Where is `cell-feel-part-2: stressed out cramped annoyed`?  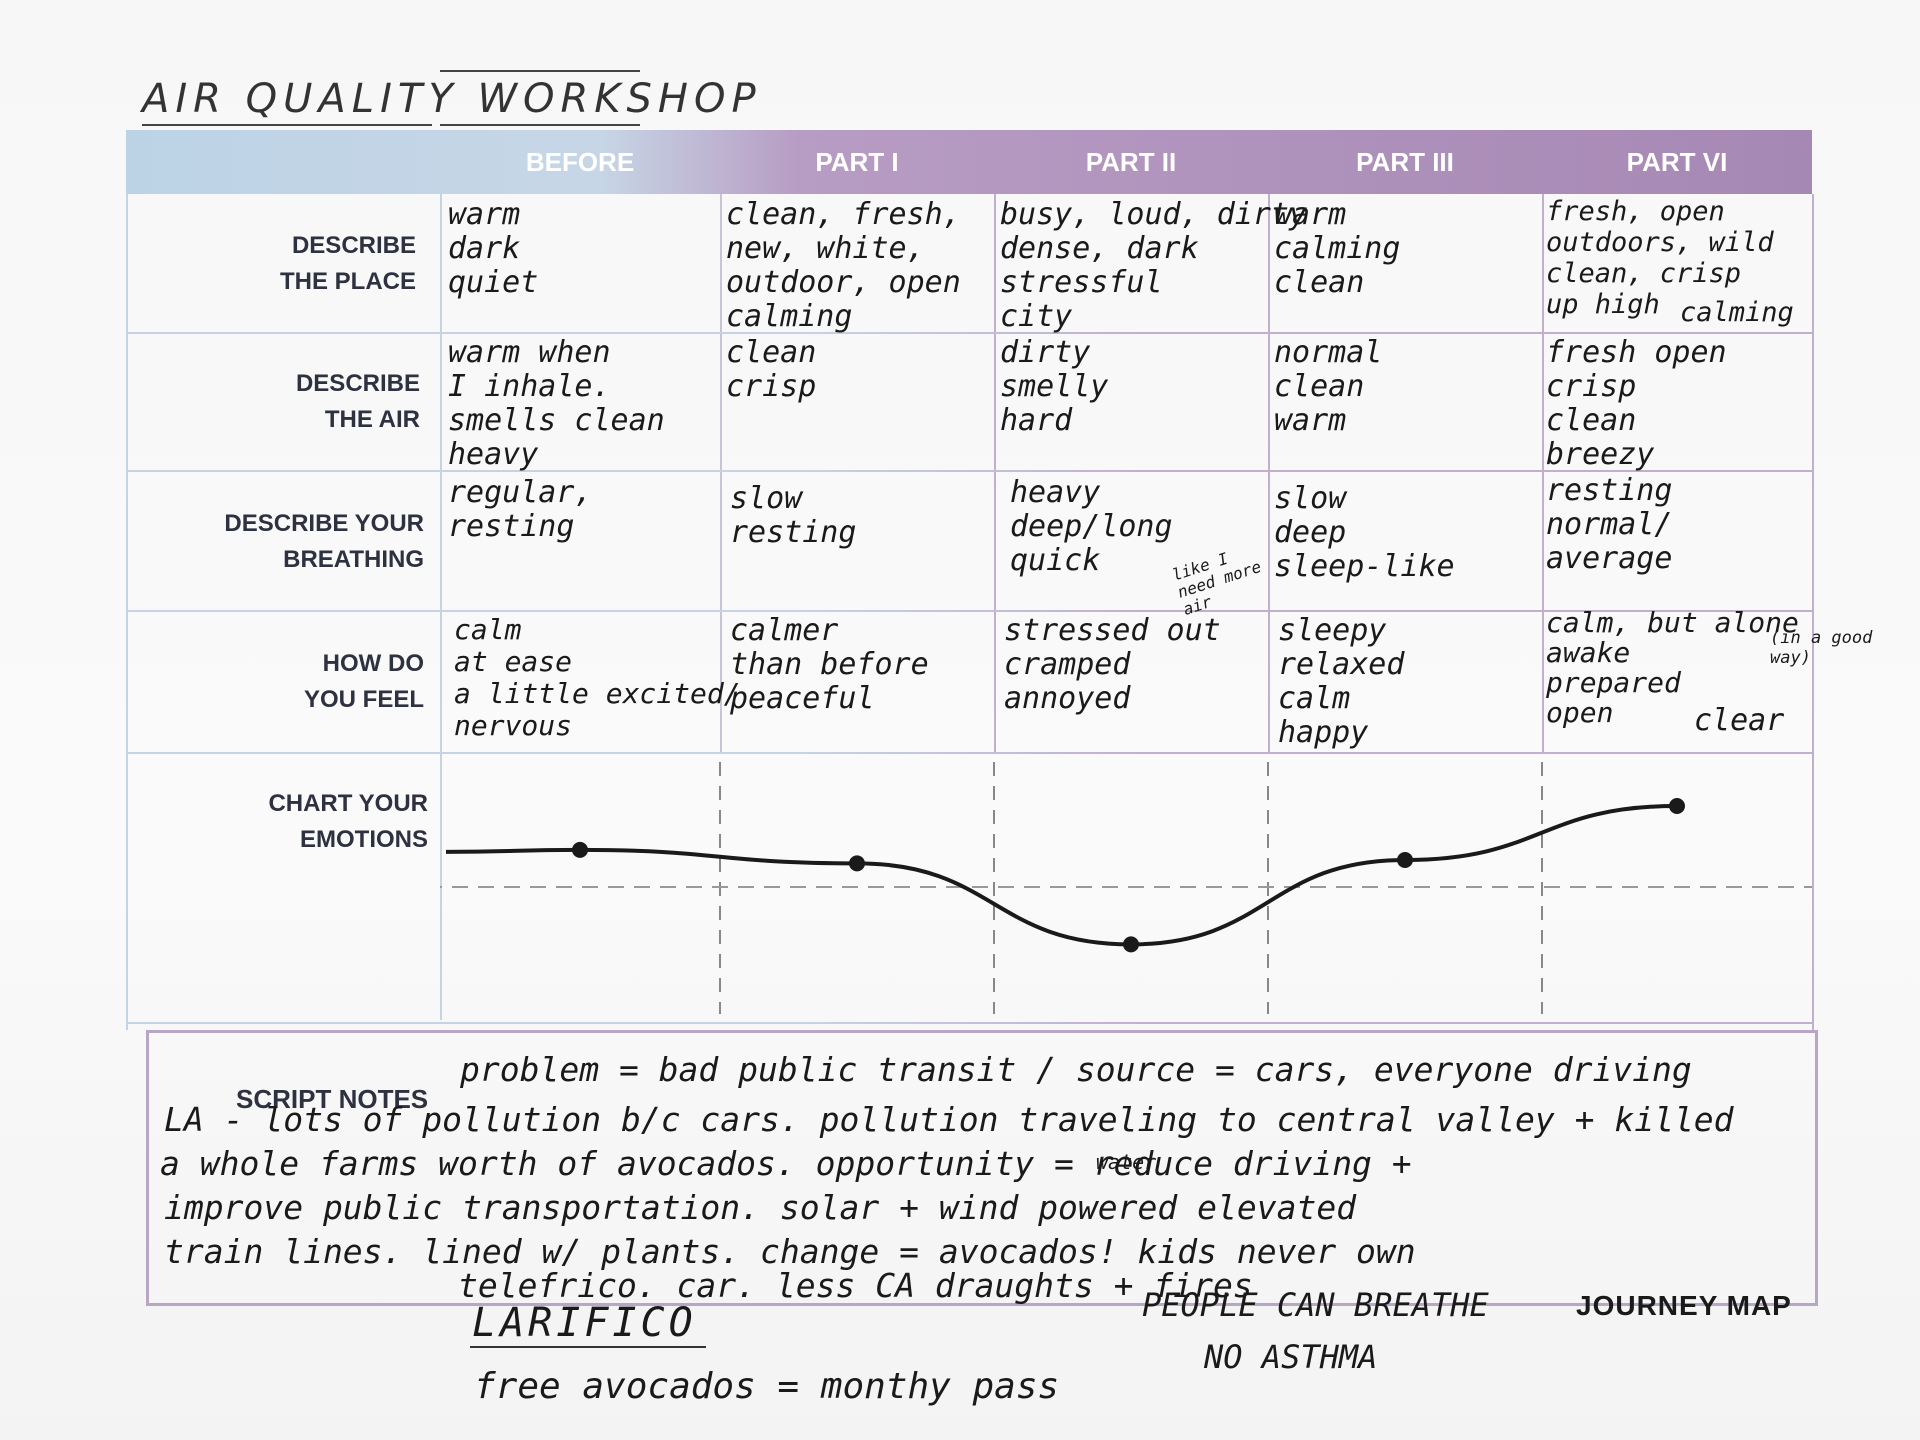 cell-feel-part-2: stressed out cramped annoyed is located at coordinates (1112, 664).